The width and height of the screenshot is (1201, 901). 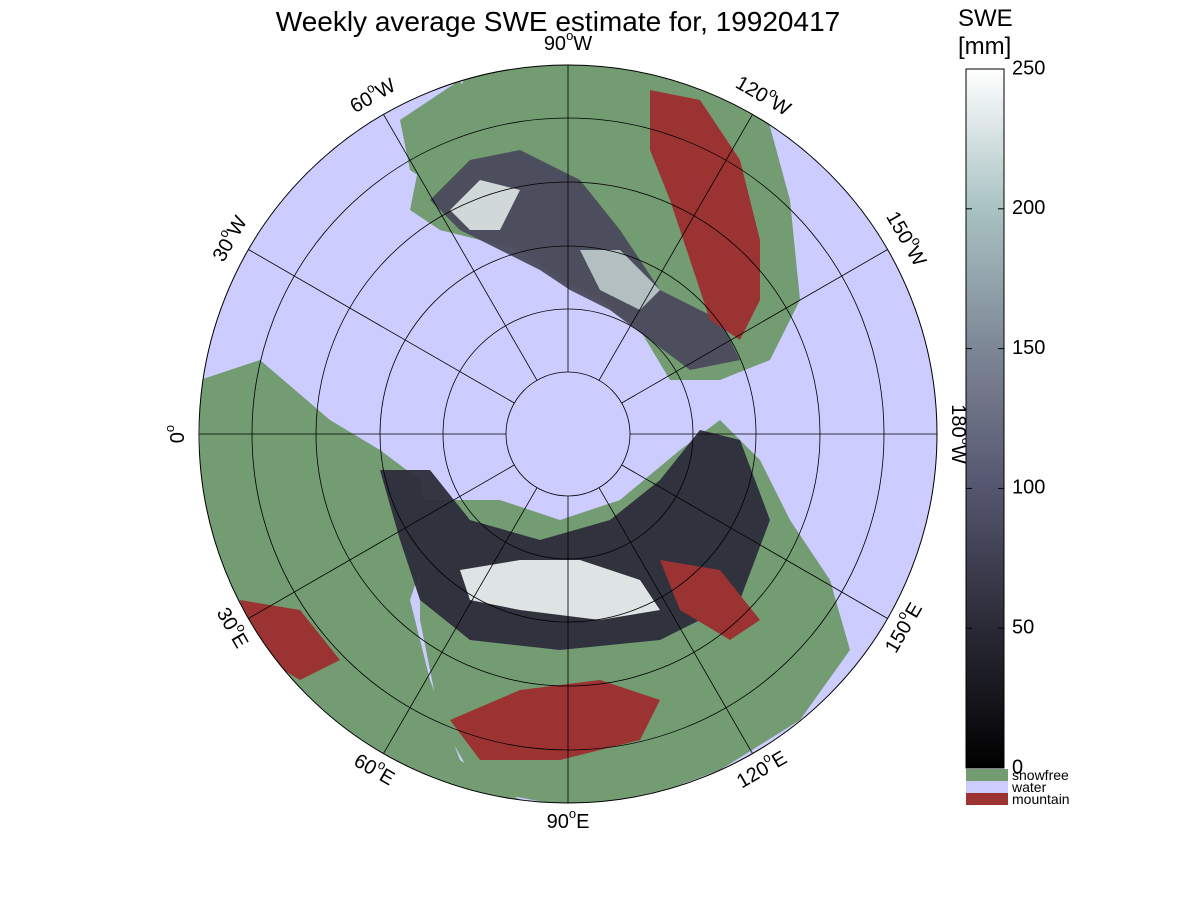 I want to click on colorbar-tick-label-0: 0, so click(x=1017, y=767).